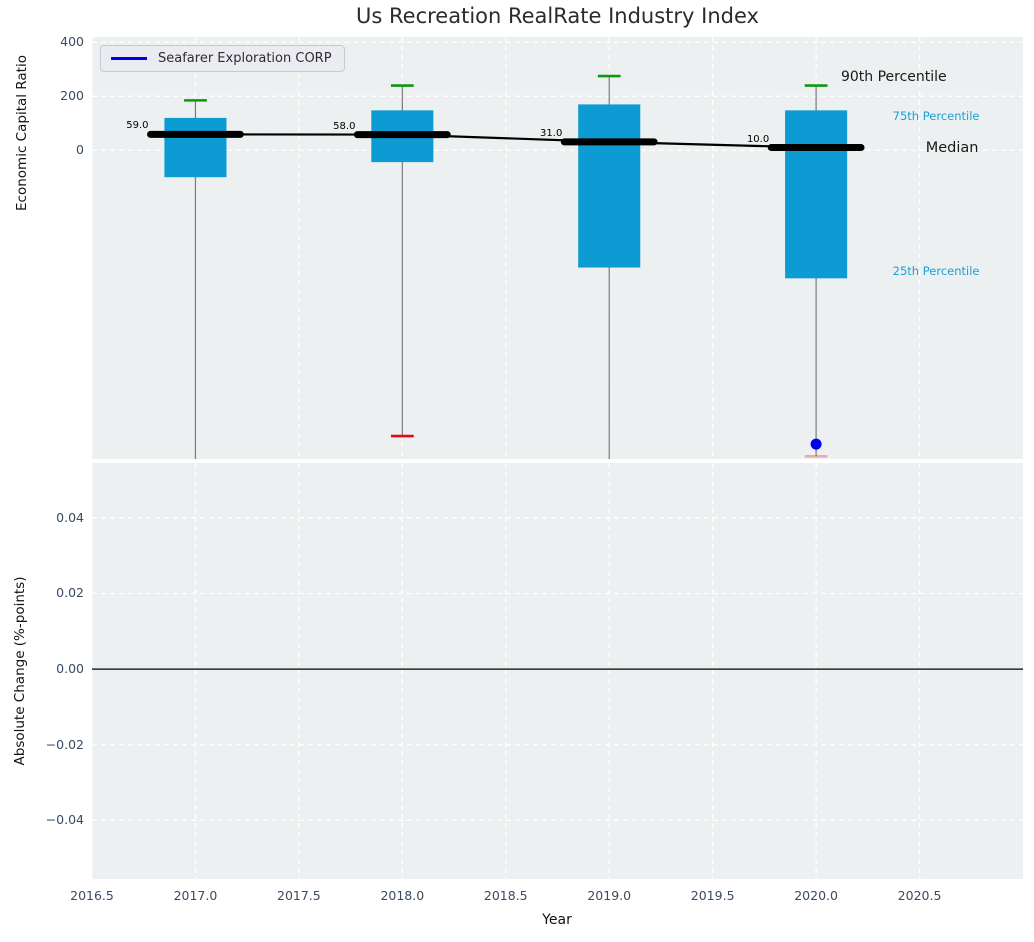  I want to click on y-tick-label: 0.00, so click(70, 669).